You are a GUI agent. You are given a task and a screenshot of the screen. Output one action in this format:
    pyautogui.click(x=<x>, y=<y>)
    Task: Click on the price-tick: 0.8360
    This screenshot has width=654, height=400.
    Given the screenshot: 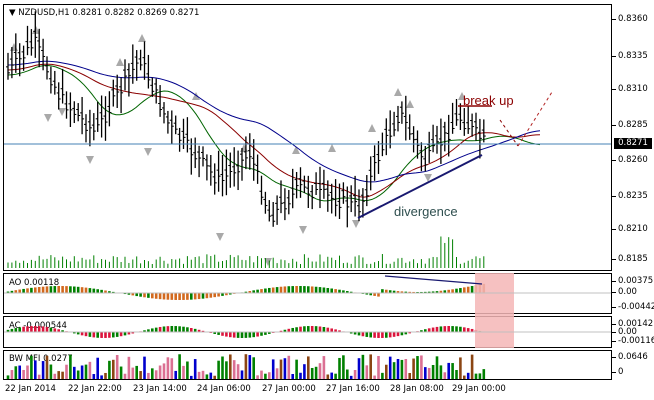 What is the action you would take?
    pyautogui.click(x=630, y=19)
    